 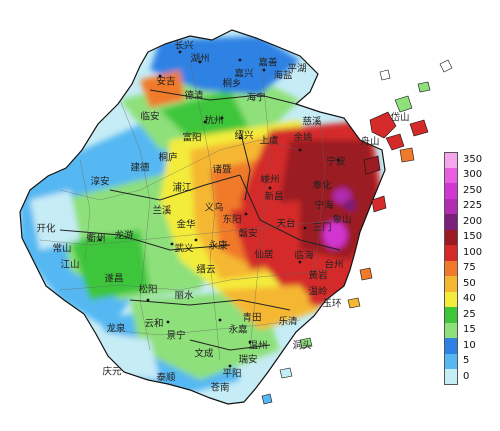 I want to click on city-label: 遂昌, so click(x=114, y=279).